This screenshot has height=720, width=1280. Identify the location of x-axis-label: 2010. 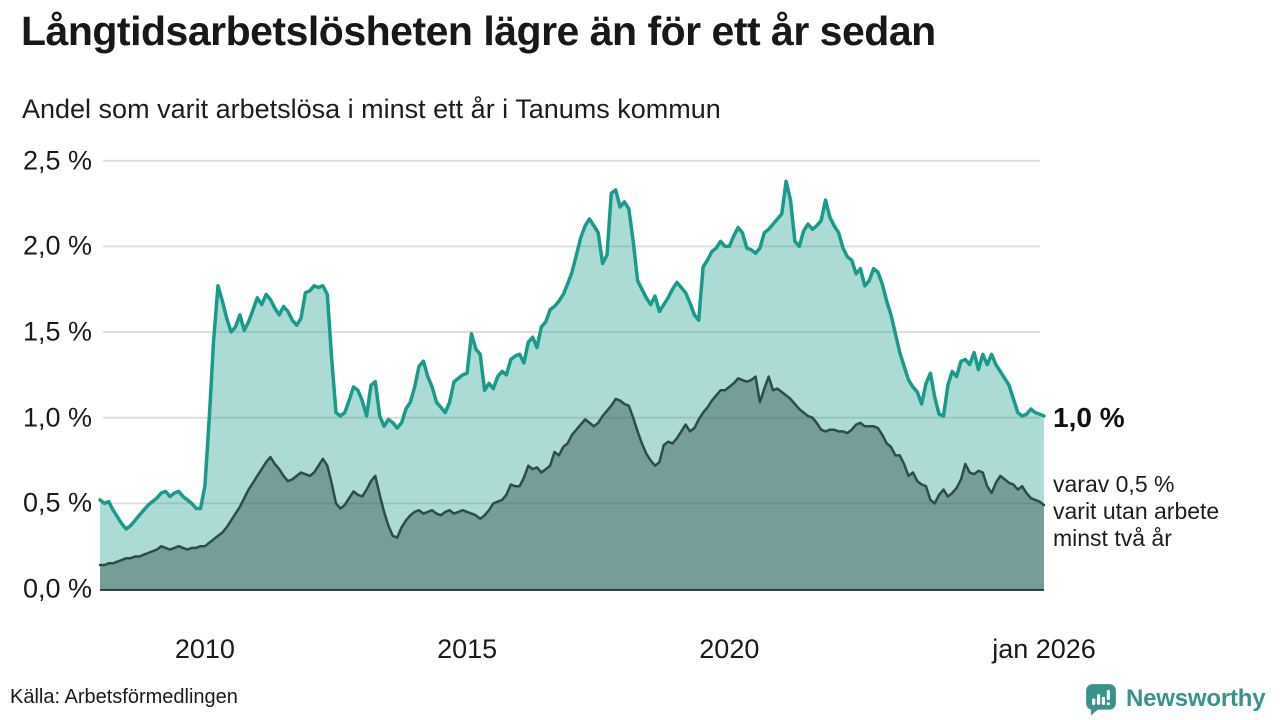
(204, 649).